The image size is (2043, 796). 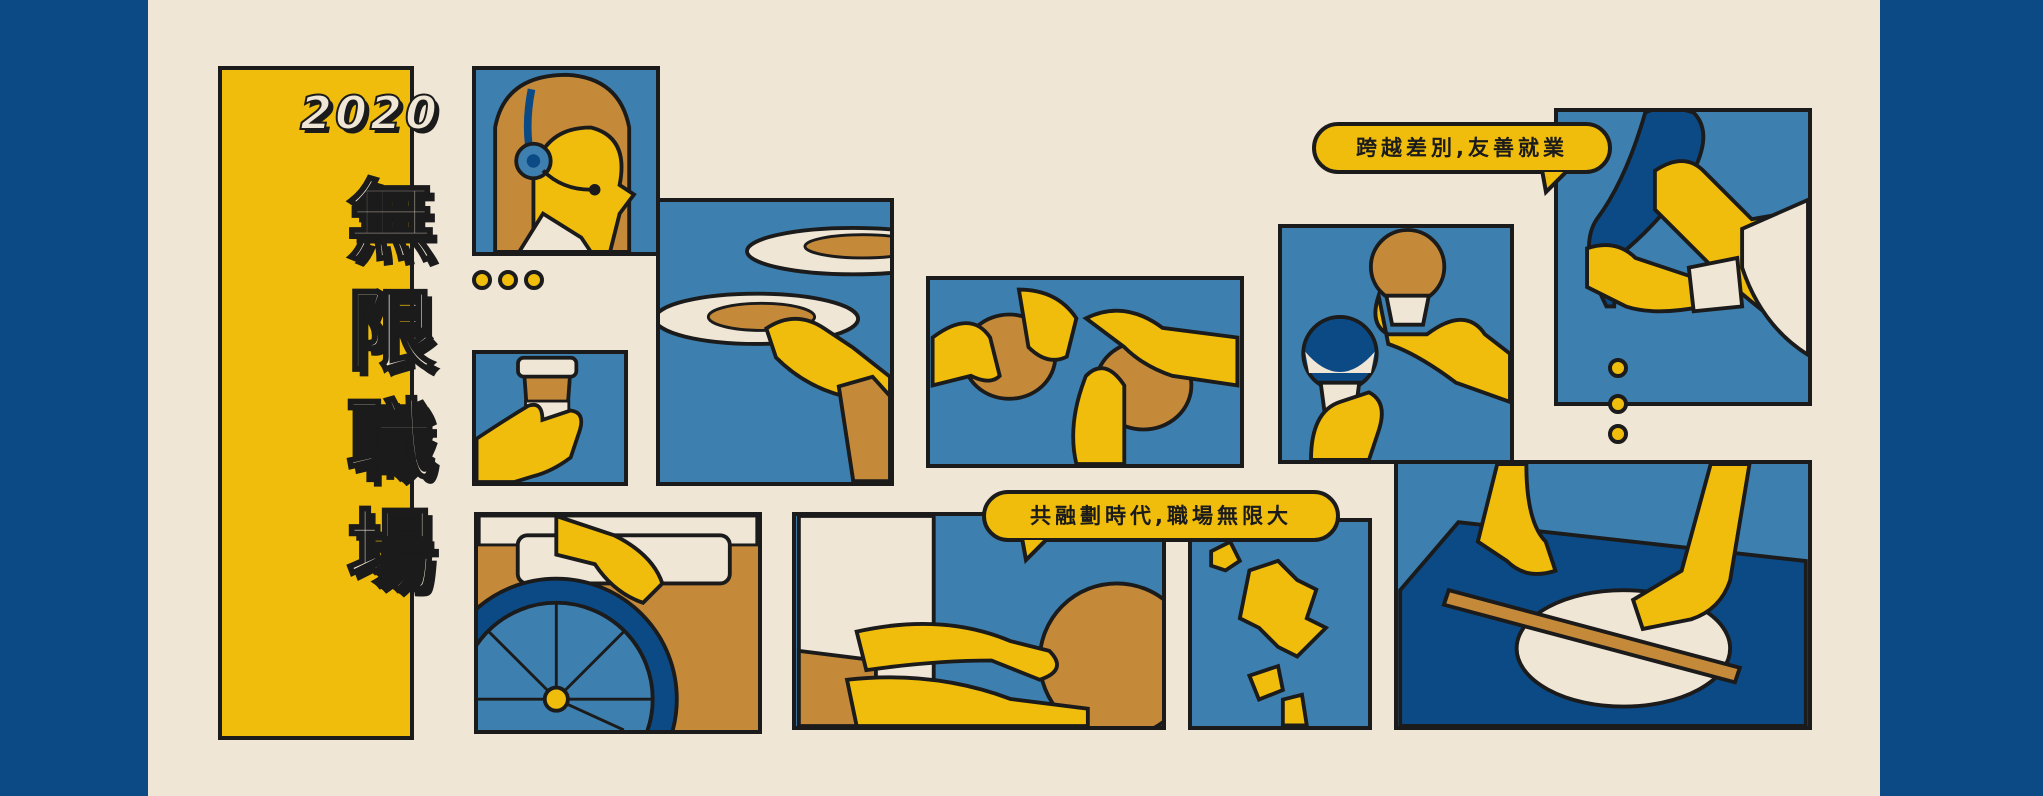 I want to click on coffee-panel, so click(x=550, y=418).